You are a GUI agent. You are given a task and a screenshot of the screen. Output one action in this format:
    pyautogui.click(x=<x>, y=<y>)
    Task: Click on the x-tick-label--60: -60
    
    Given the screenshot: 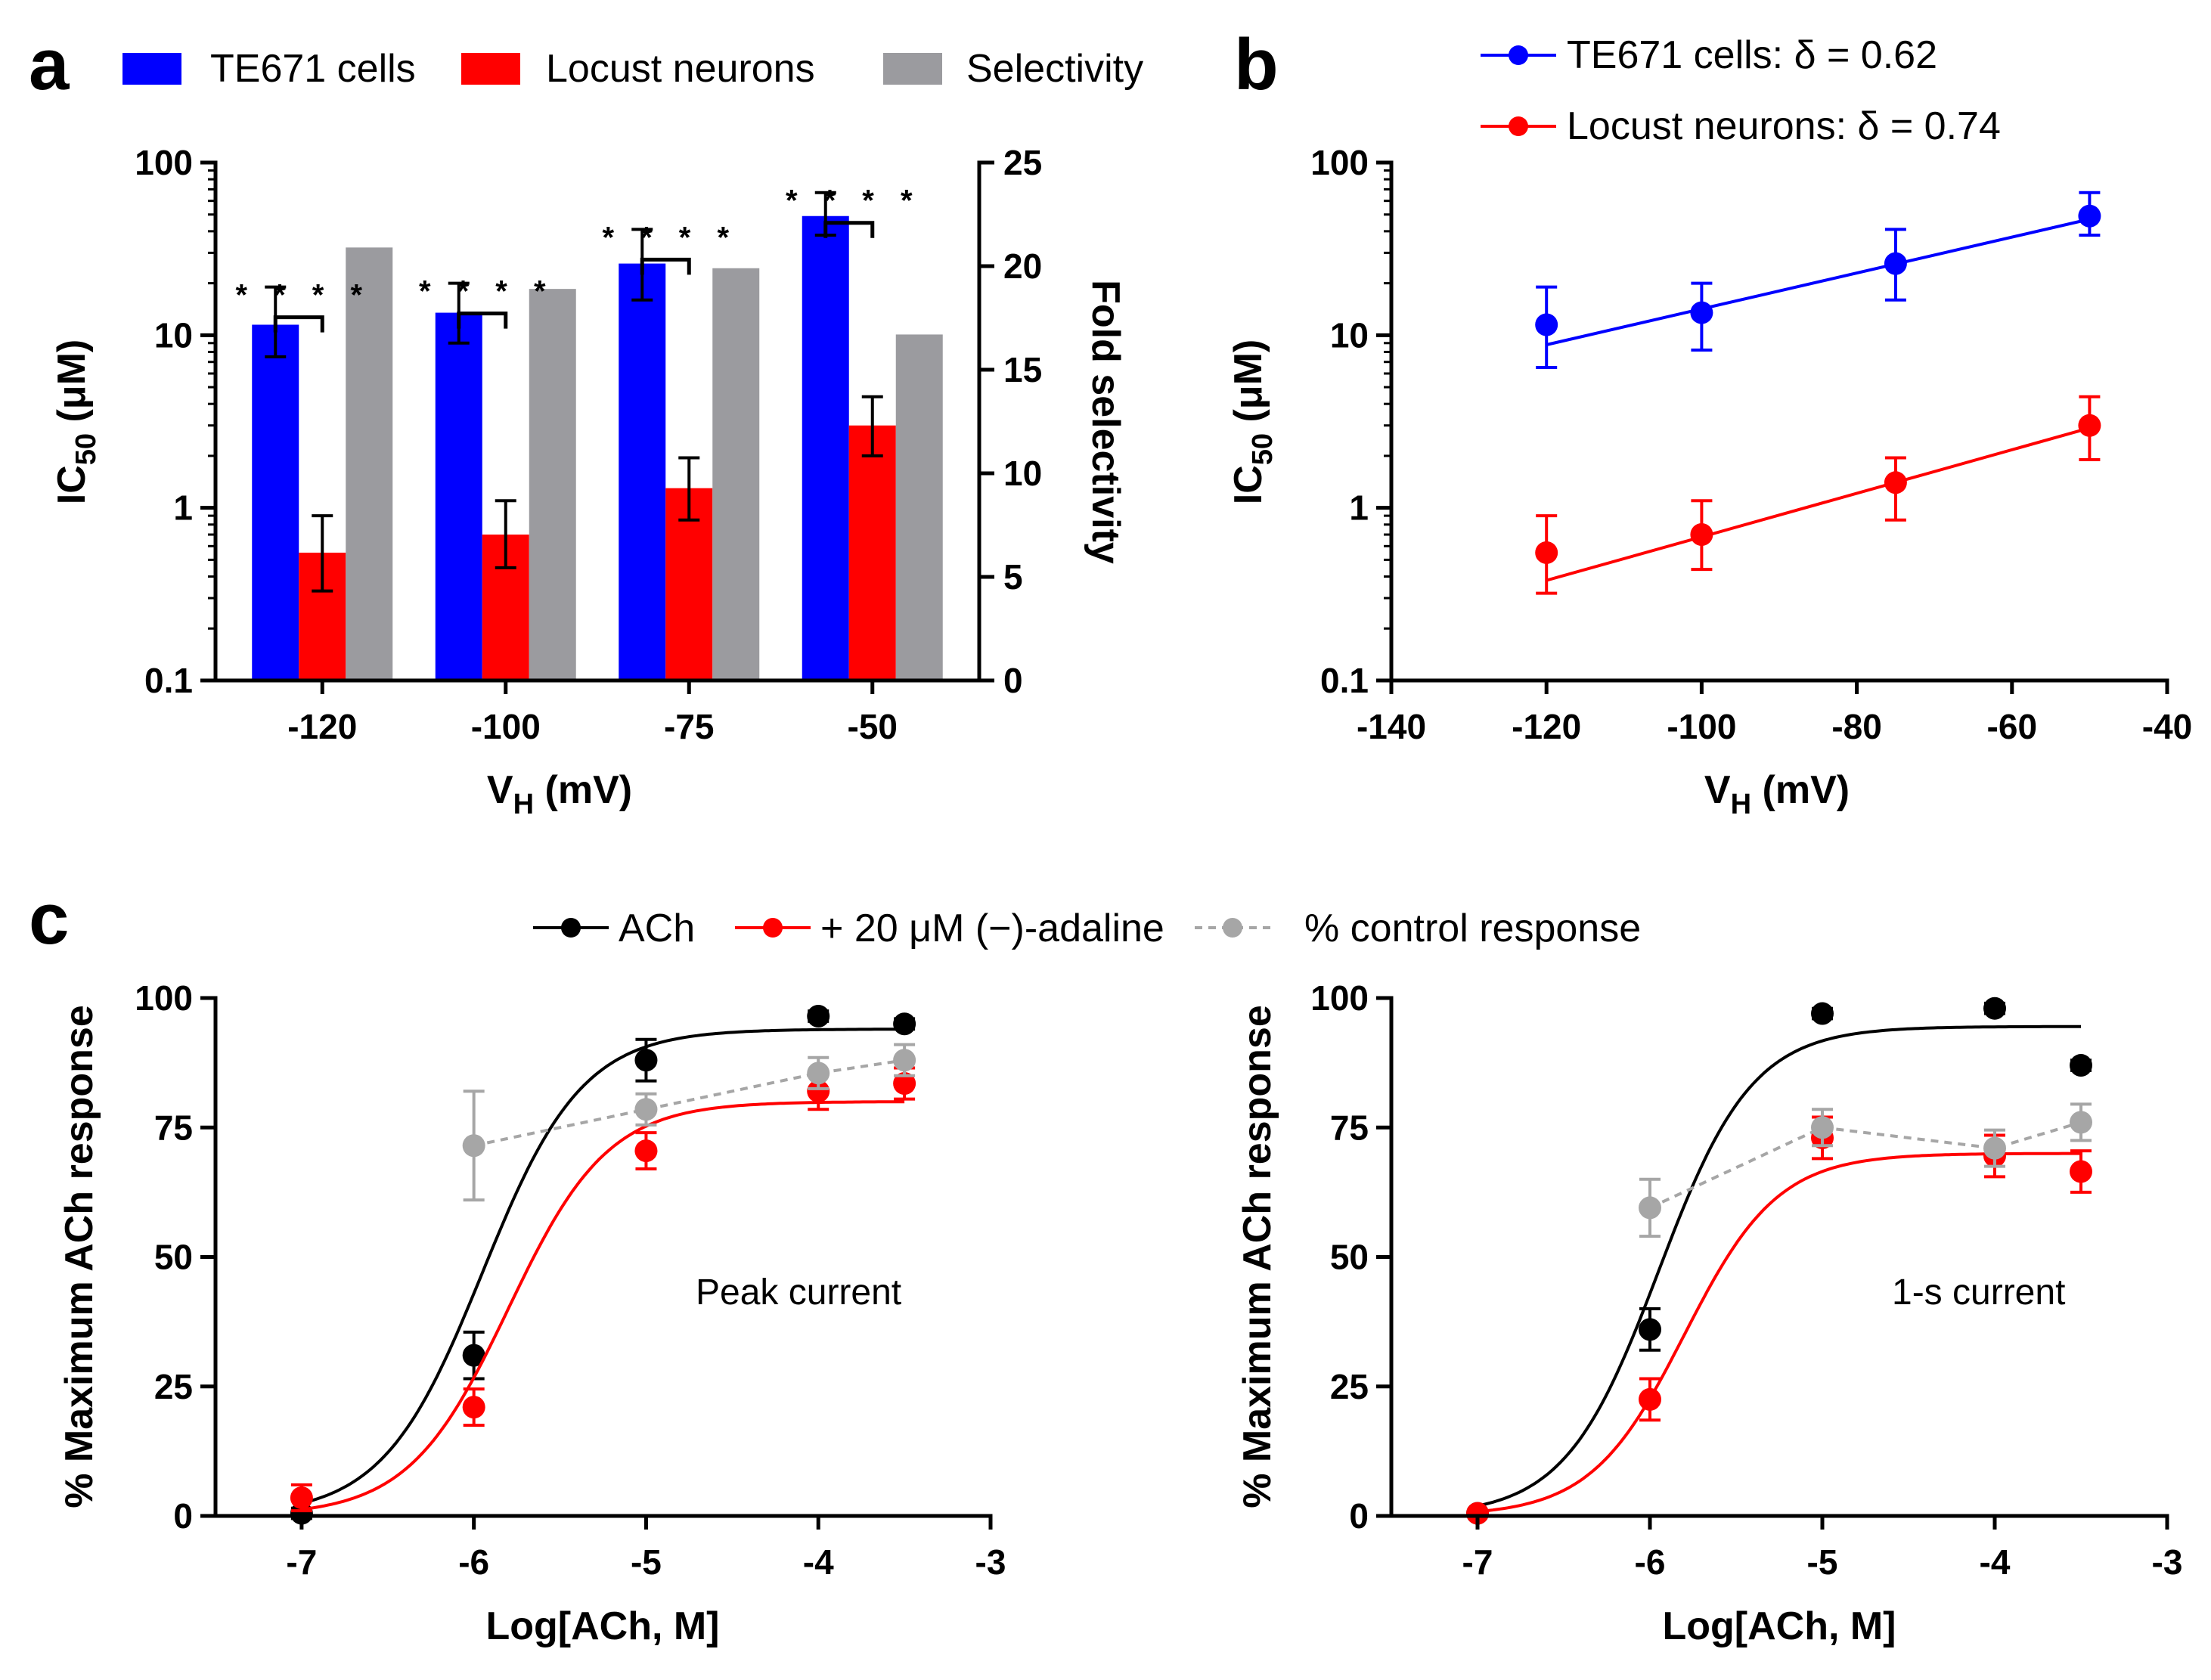 What is the action you would take?
    pyautogui.click(x=2012, y=726)
    